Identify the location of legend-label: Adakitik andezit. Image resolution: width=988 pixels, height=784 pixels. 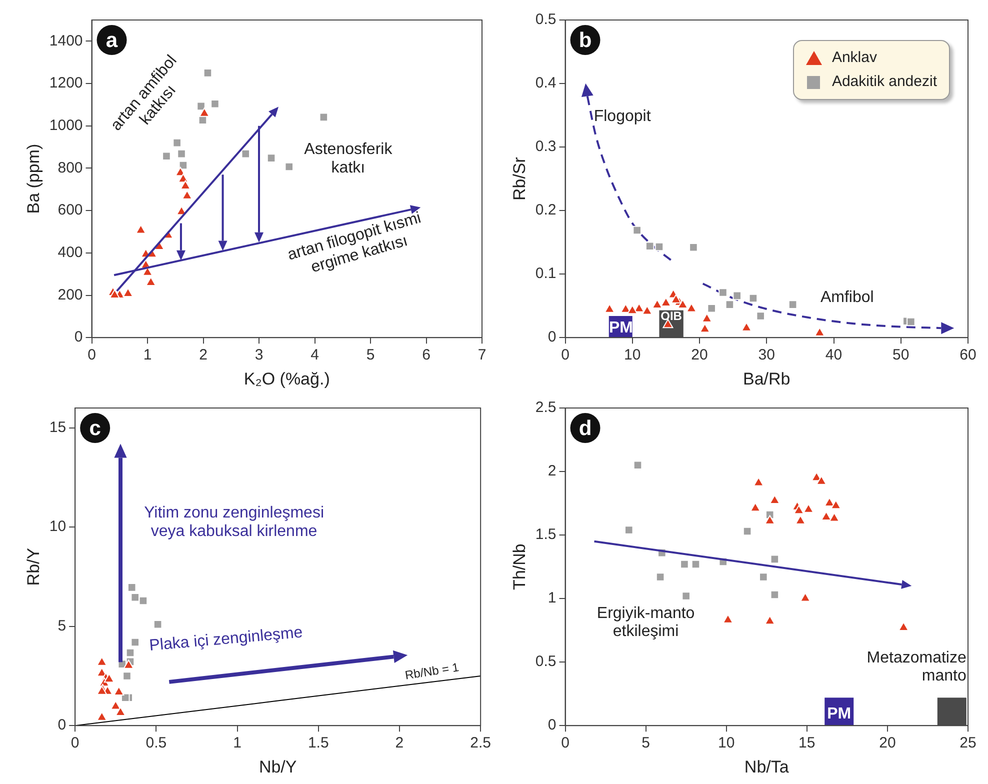
(884, 82).